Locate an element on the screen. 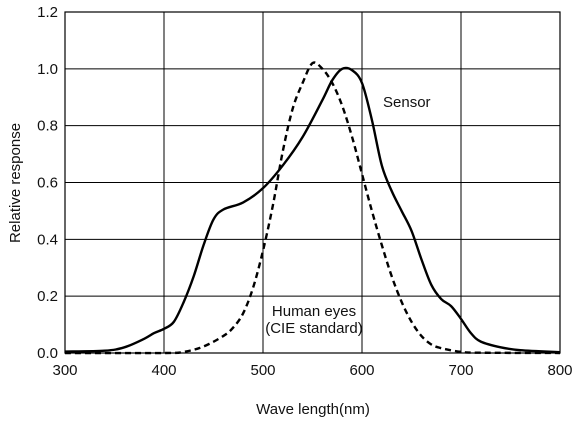  x-tick-label: 300 is located at coordinates (64, 370).